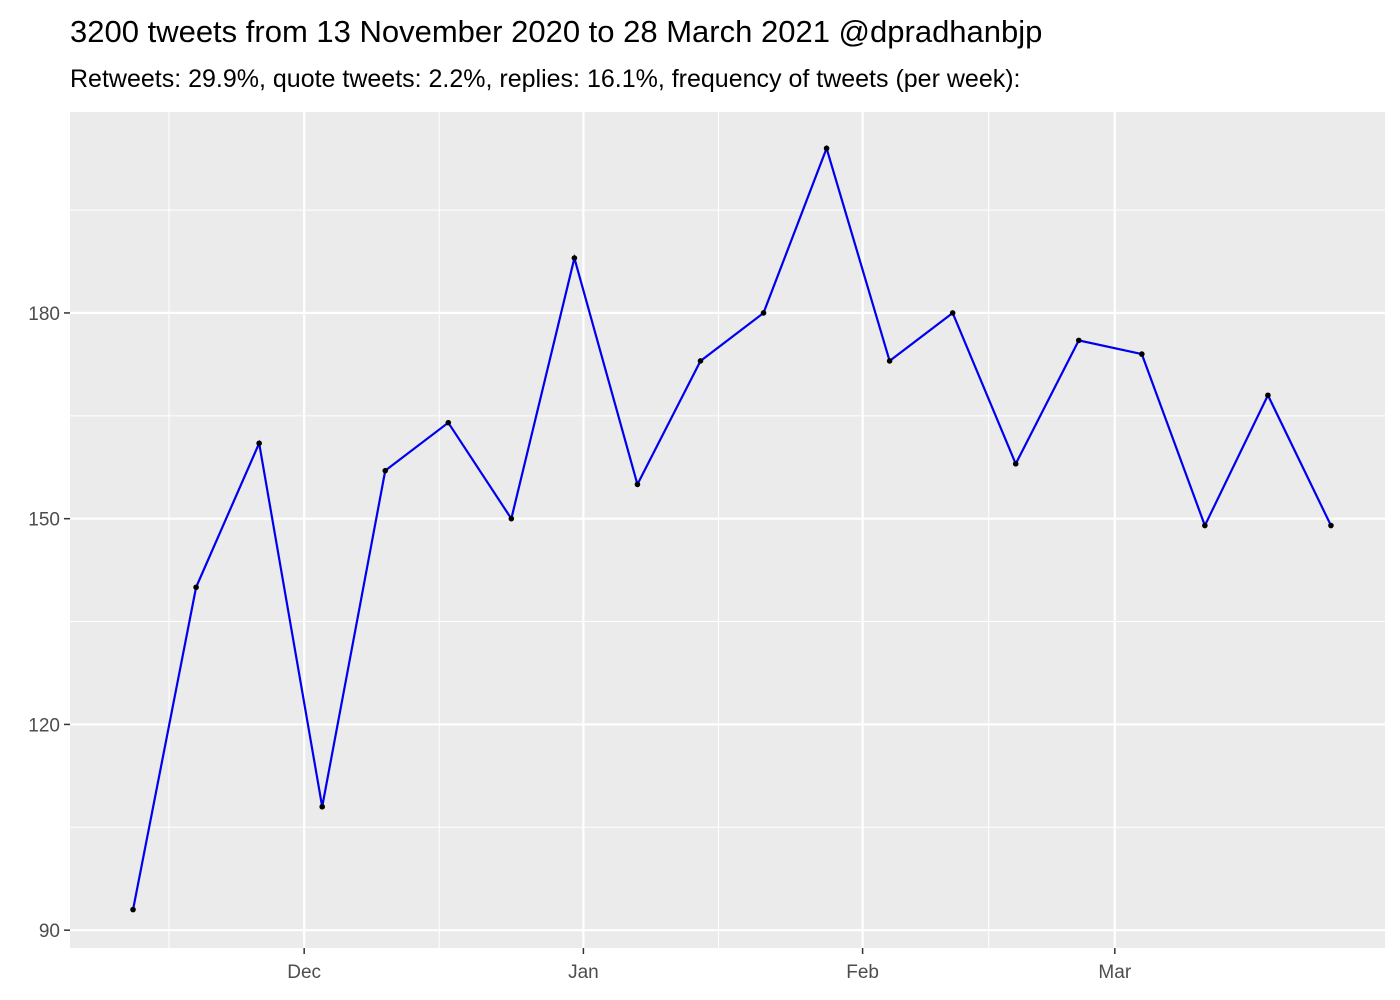  Describe the element at coordinates (583, 972) in the screenshot. I see `x-tick-label: Jan` at that location.